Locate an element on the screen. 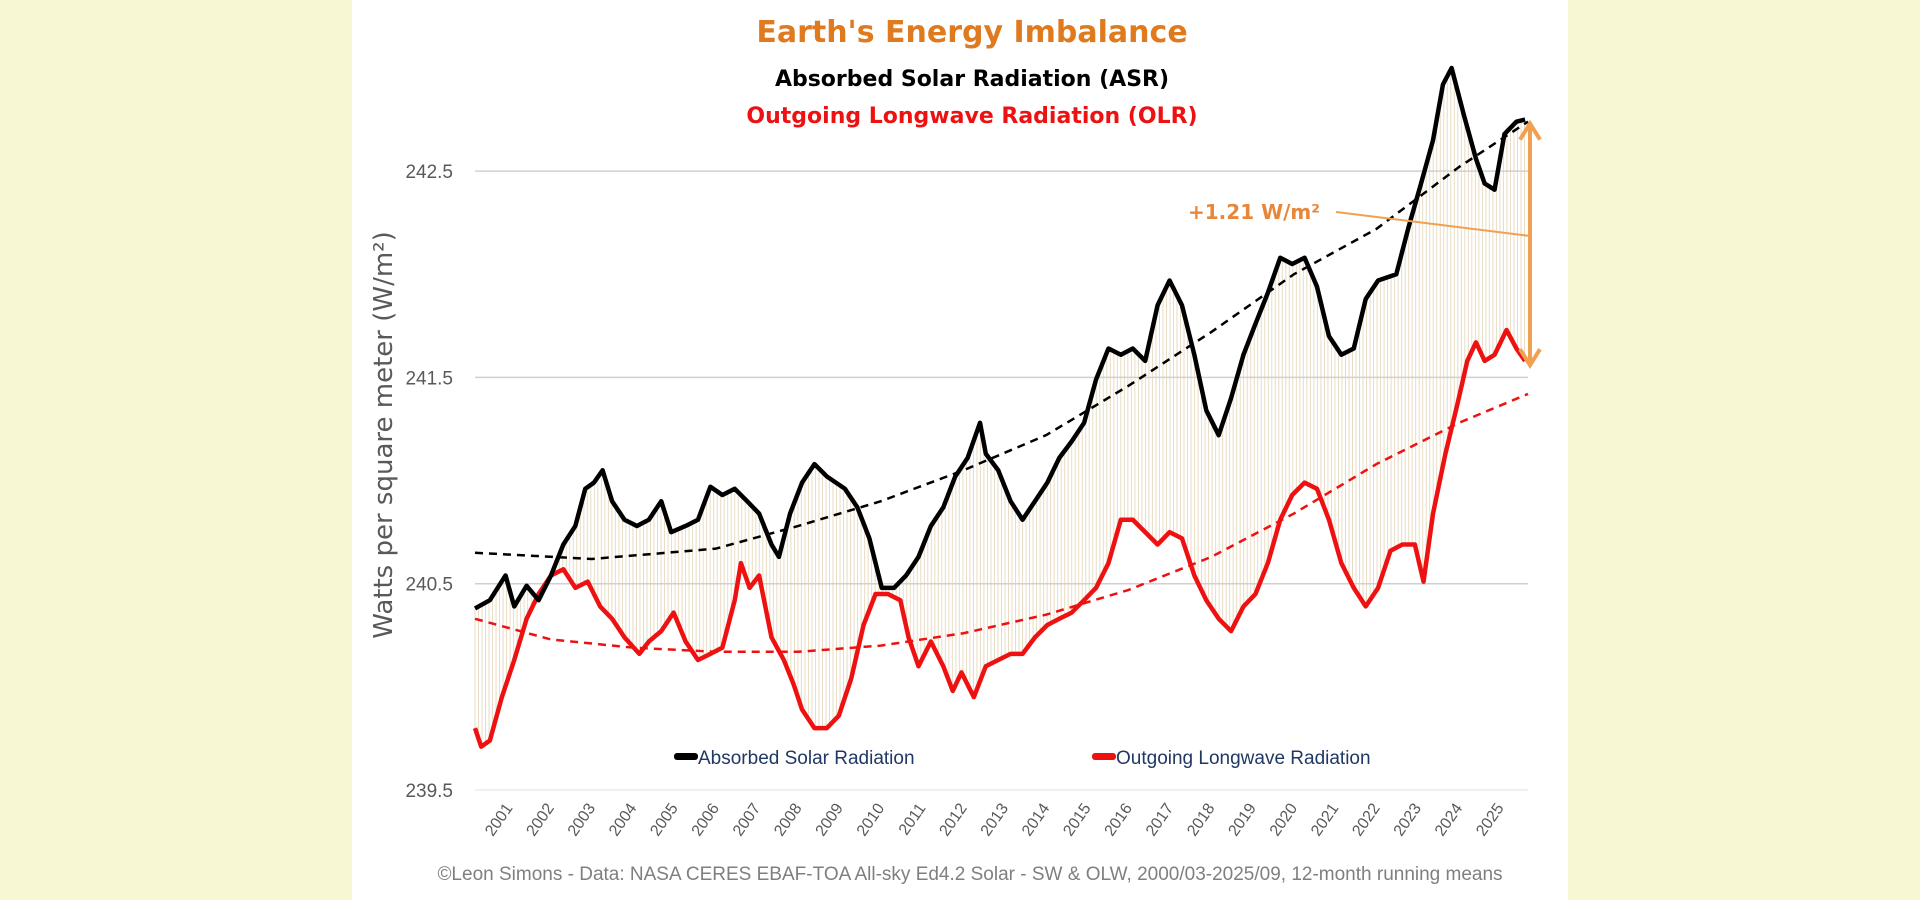 This screenshot has height=900, width=1920. legend-item-olr: Outgoing Longwave Radiation is located at coordinates (1231, 758).